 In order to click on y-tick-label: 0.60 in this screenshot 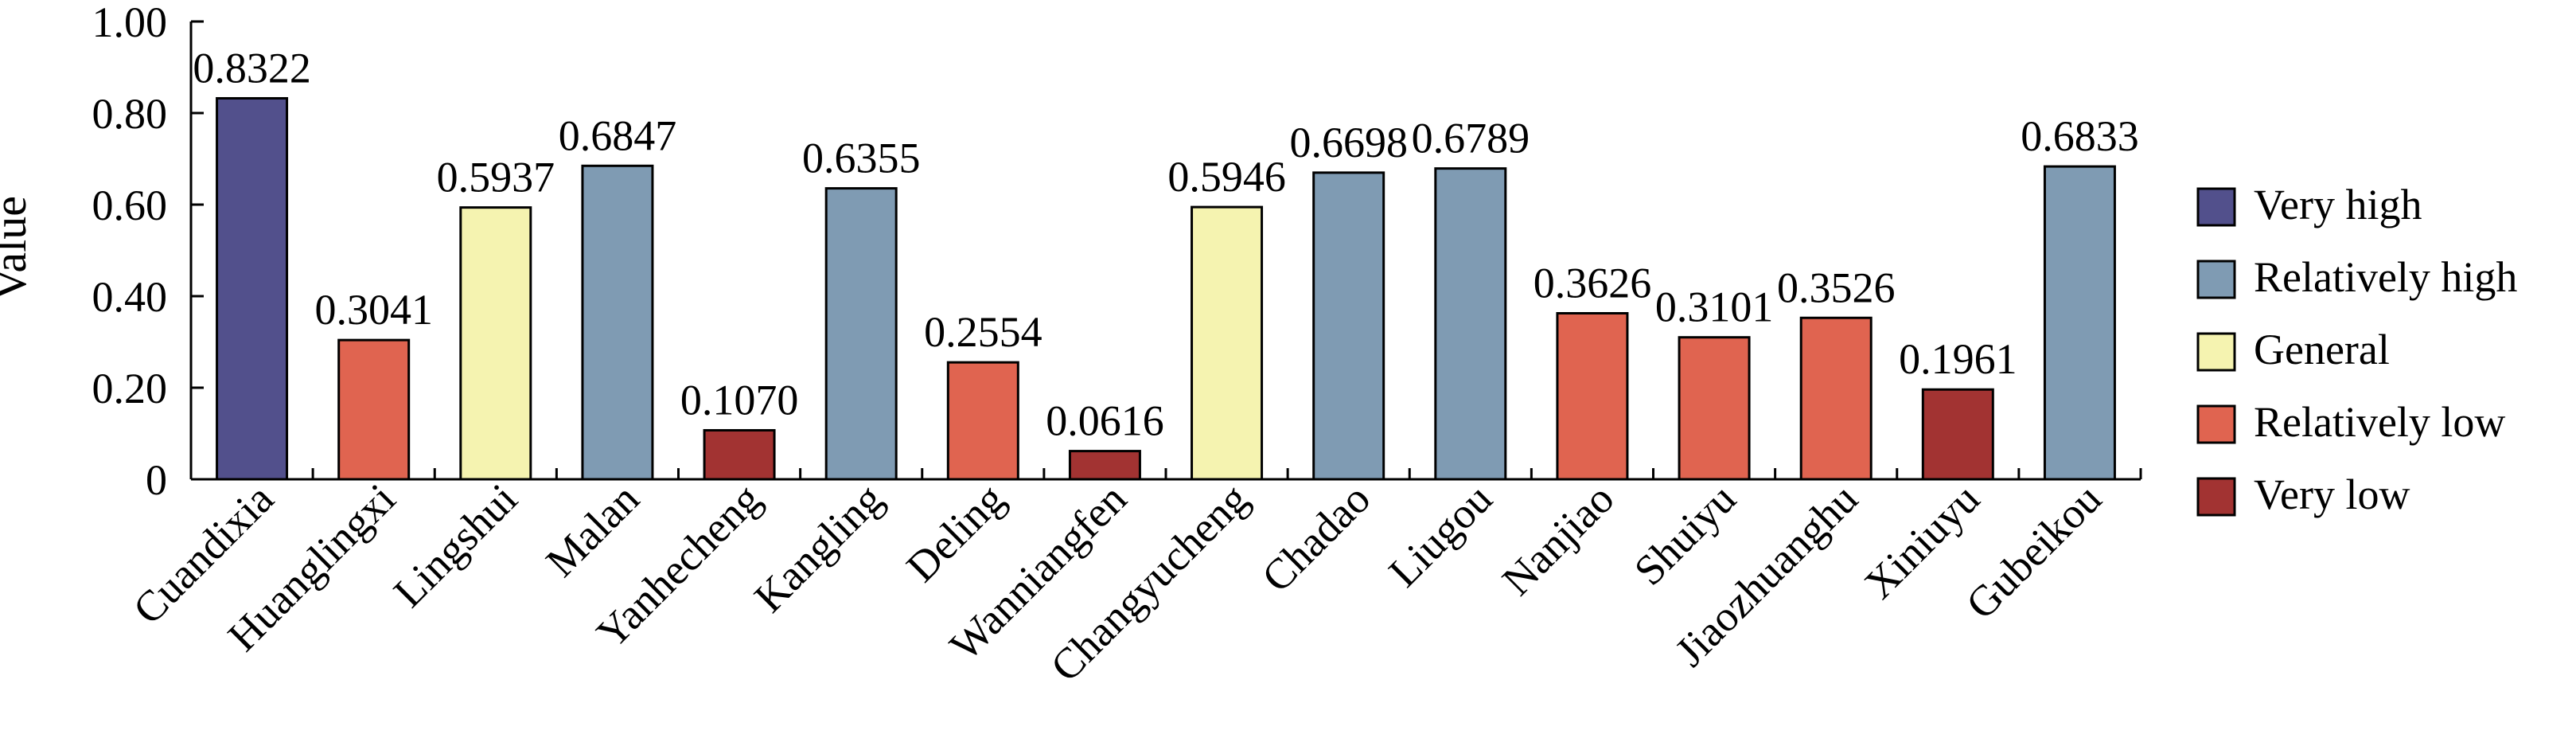, I will do `click(130, 205)`.